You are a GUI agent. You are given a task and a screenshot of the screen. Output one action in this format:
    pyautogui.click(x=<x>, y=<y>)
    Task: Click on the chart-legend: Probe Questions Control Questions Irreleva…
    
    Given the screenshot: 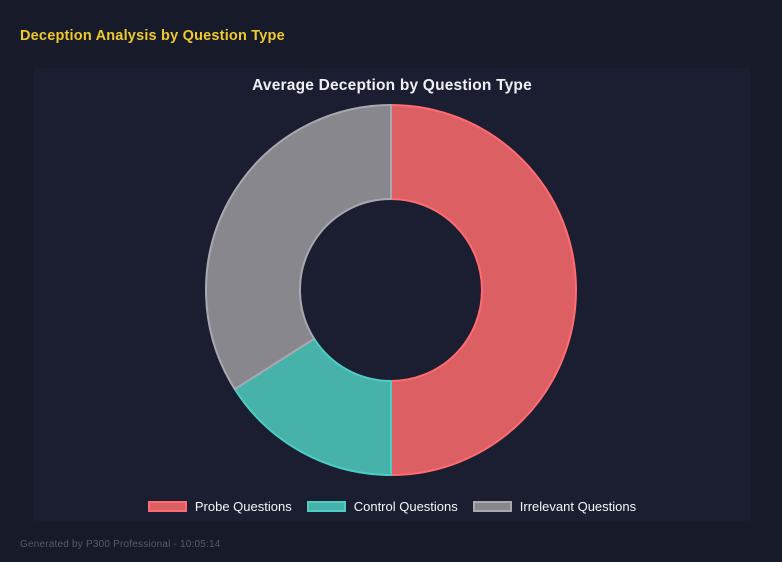 What is the action you would take?
    pyautogui.click(x=392, y=506)
    